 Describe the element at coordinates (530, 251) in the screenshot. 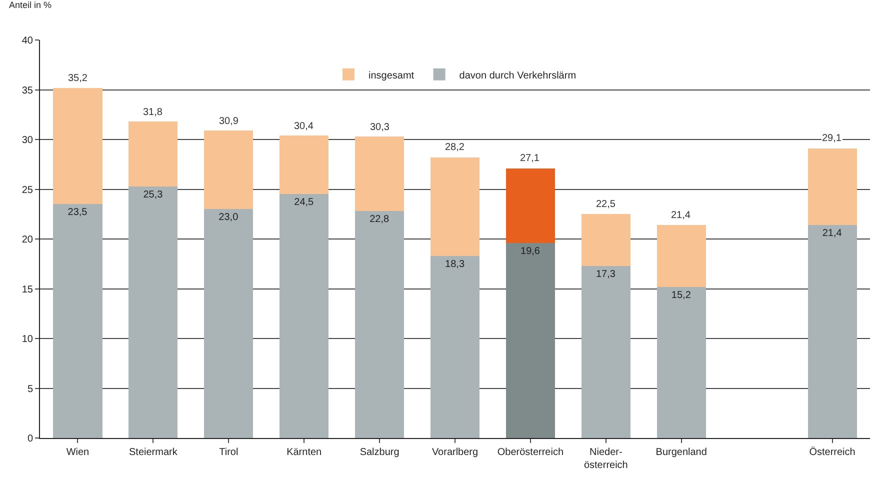

I see `data-label: 19,6` at that location.